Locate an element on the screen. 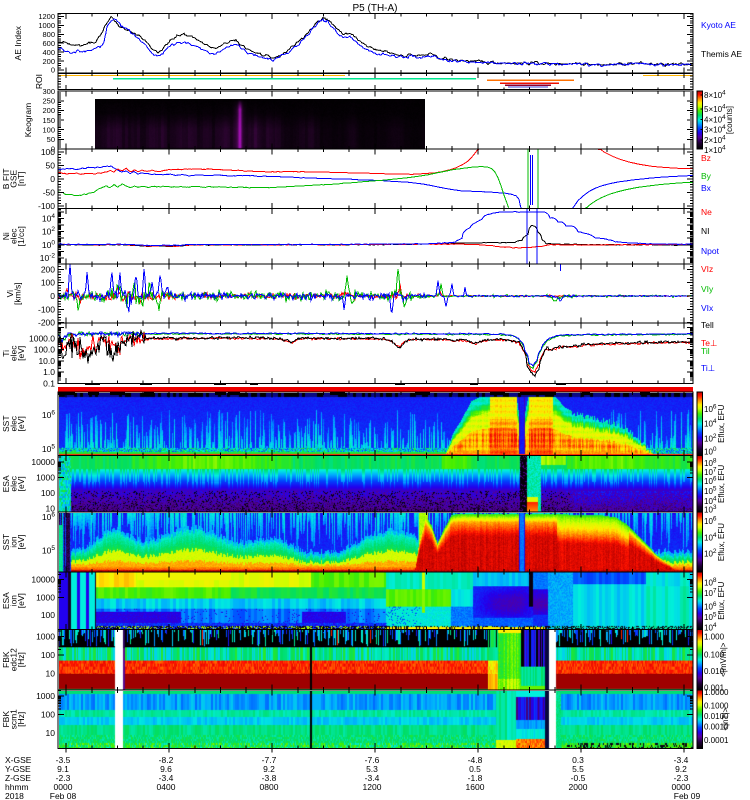 This screenshot has width=750, height=800. svg-text: 1.0 is located at coordinates (49, 372).